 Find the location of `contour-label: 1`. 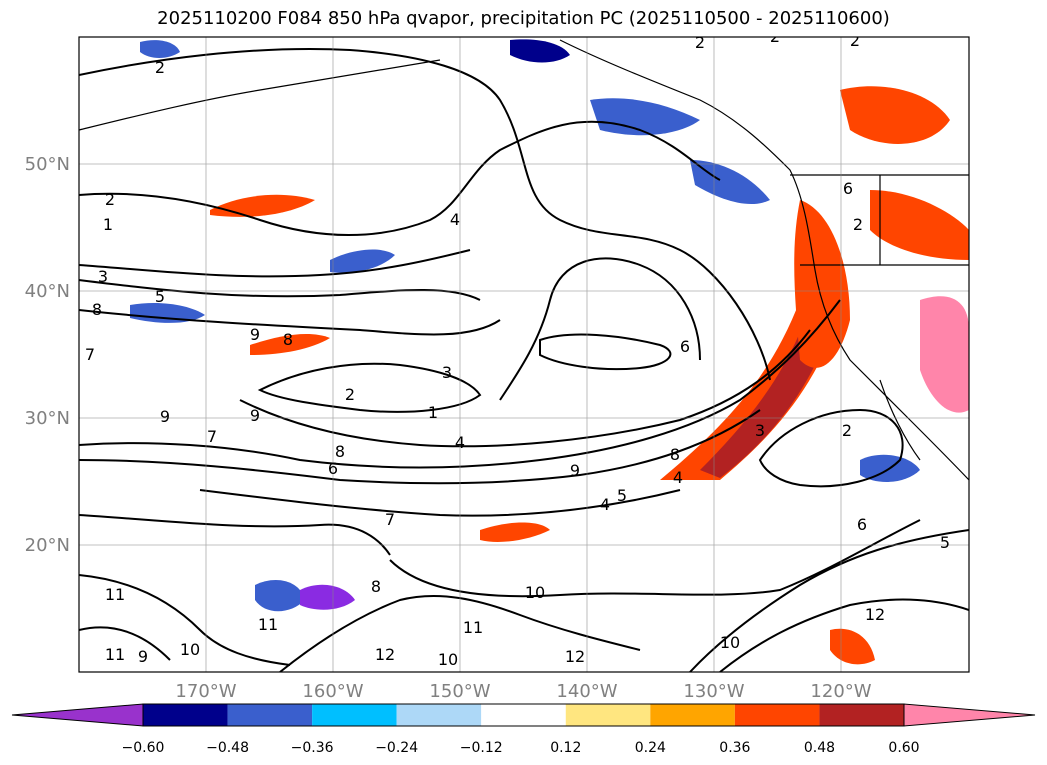

contour-label: 1 is located at coordinates (108, 224).